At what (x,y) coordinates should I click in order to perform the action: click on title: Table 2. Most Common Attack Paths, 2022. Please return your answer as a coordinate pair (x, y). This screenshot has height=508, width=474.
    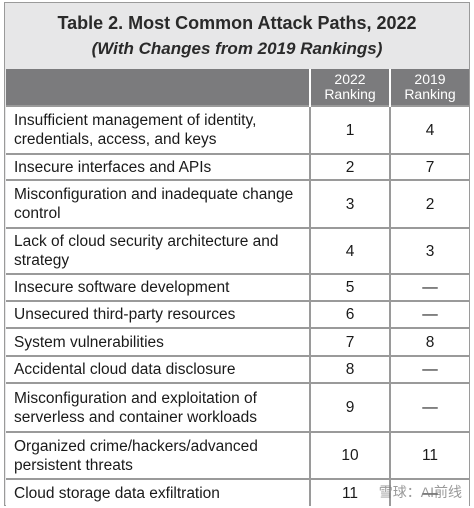
    Looking at the image, I should click on (237, 23).